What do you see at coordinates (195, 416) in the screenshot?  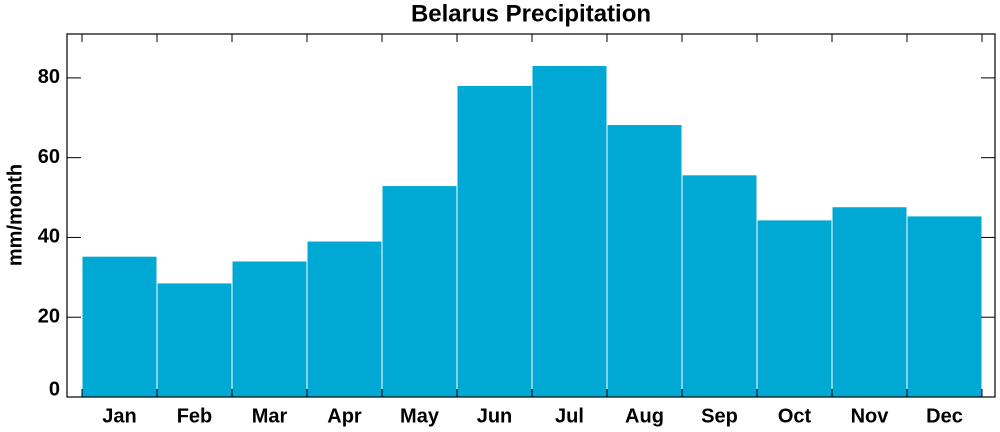 I see `x-tick-label: Feb` at bounding box center [195, 416].